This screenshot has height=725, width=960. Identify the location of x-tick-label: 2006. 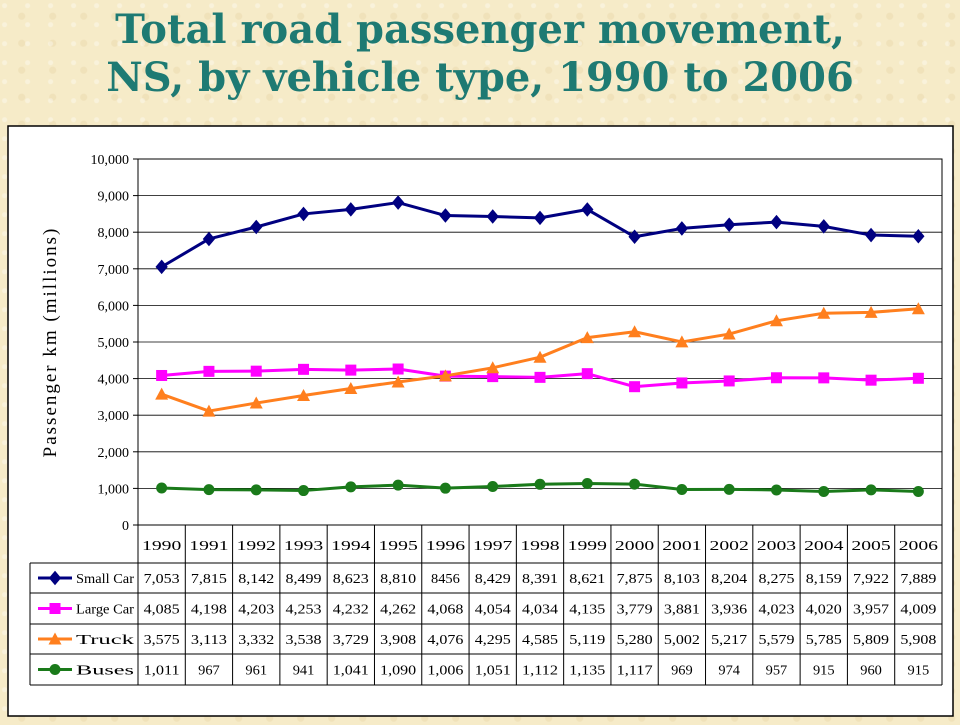
(918, 546).